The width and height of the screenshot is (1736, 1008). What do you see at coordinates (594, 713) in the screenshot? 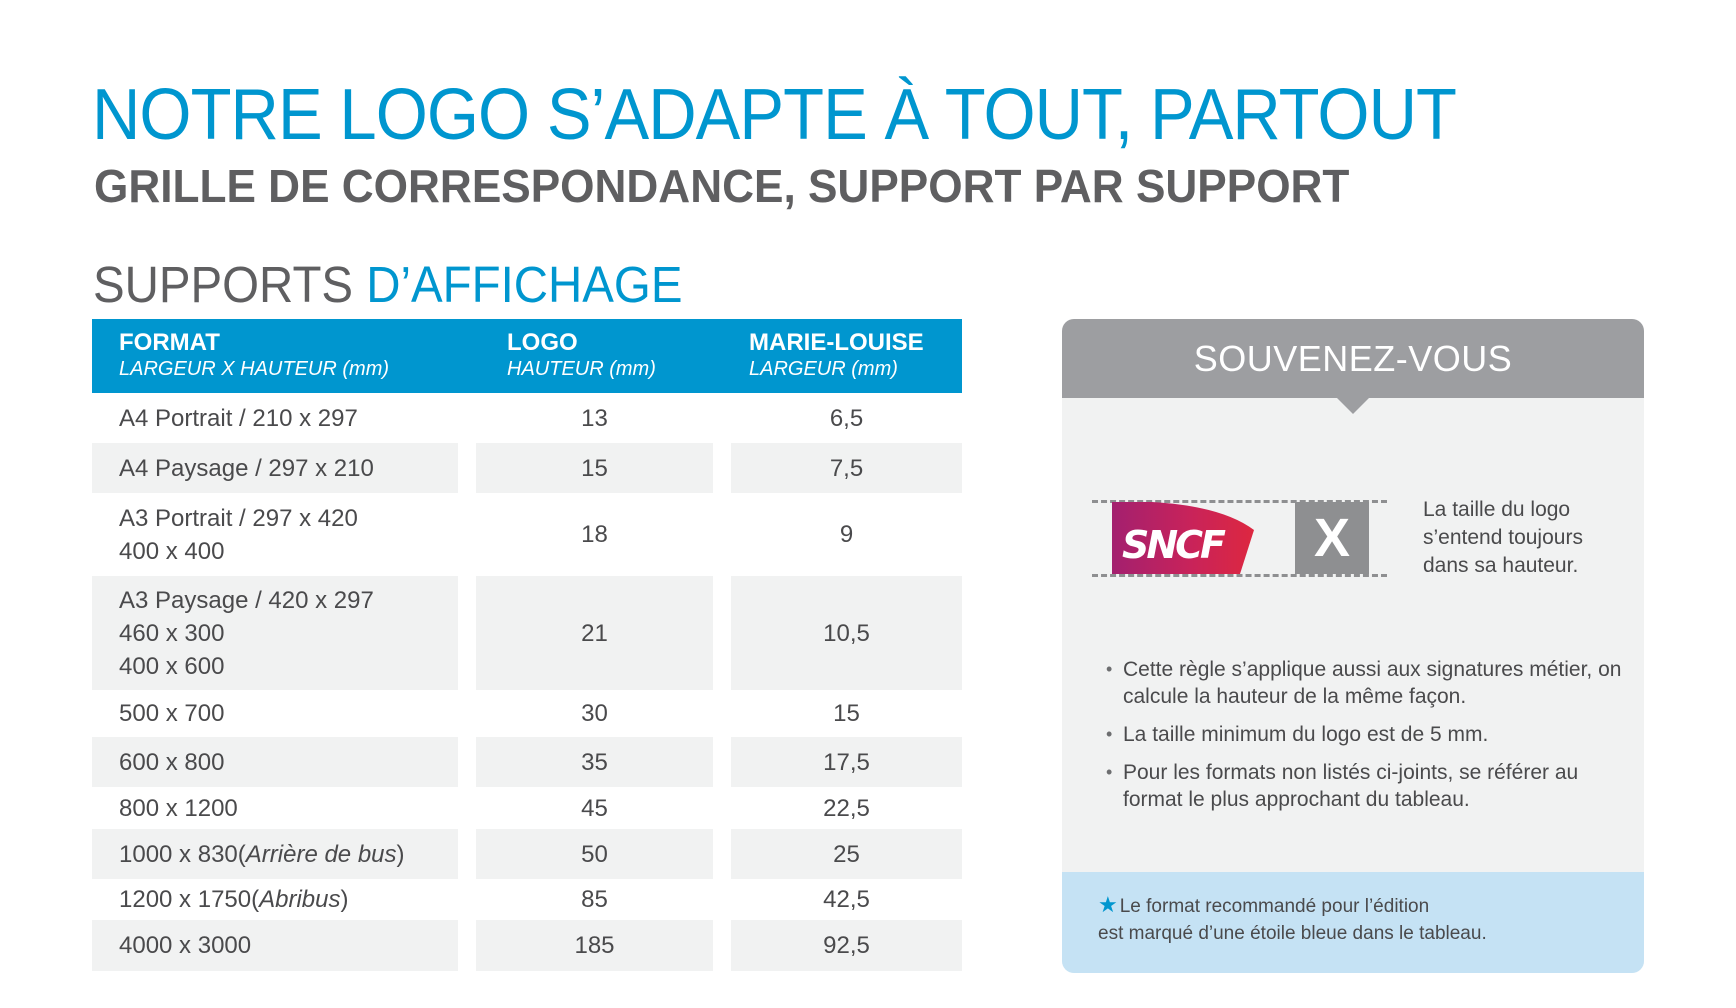
I see `logo-height-cell: 30` at bounding box center [594, 713].